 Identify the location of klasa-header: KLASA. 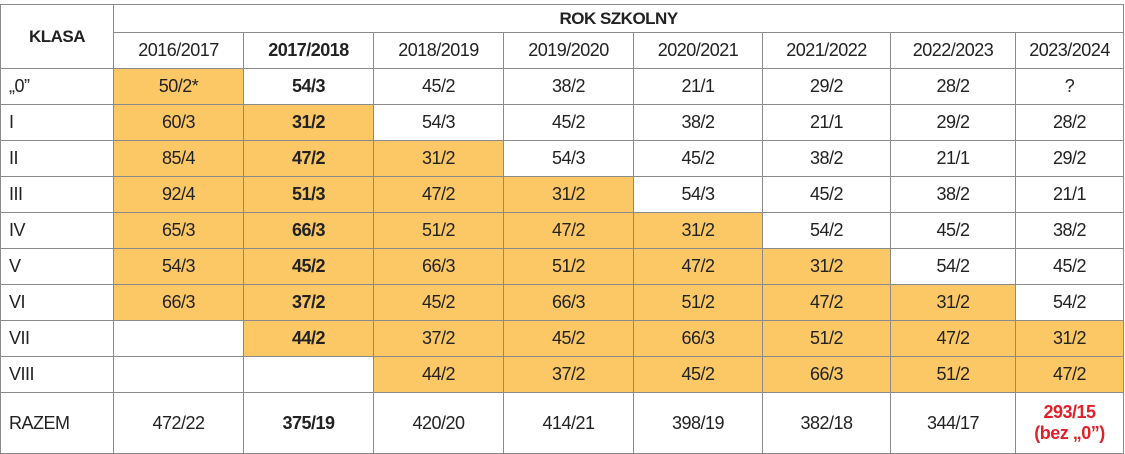
(57, 36).